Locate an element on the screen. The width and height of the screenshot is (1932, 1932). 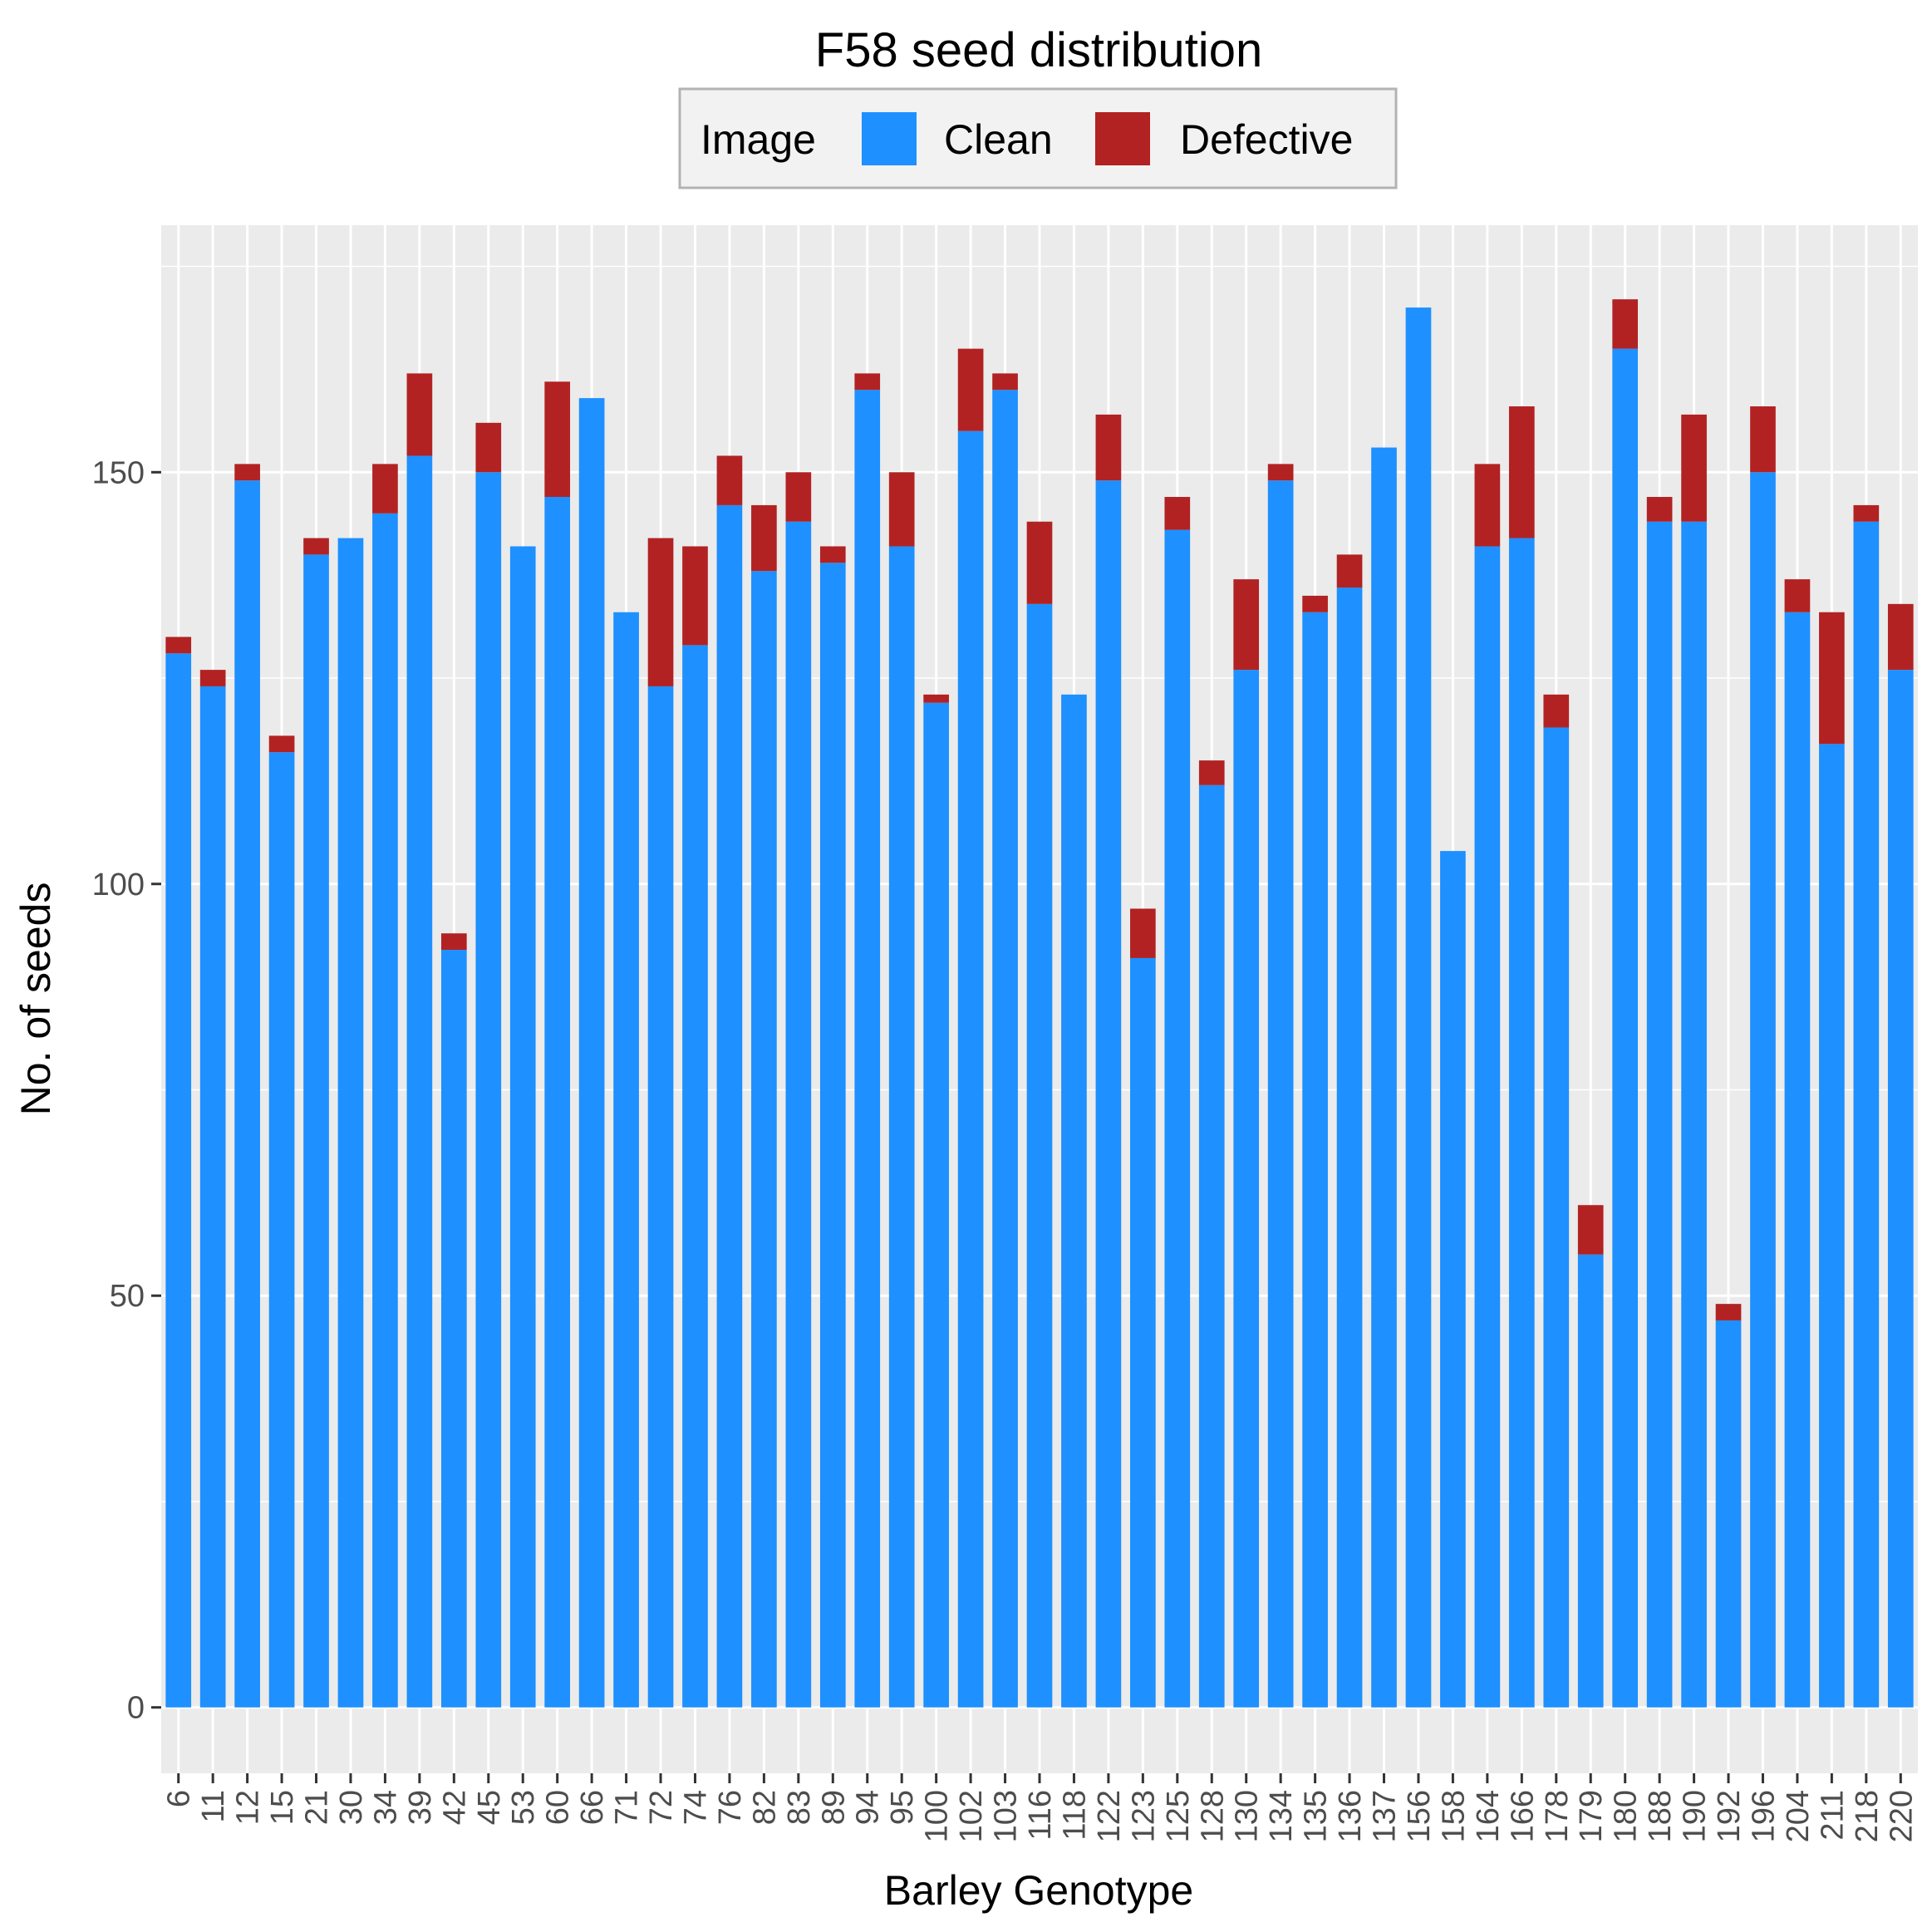
x-tick-label: 83 is located at coordinates (799, 1807).